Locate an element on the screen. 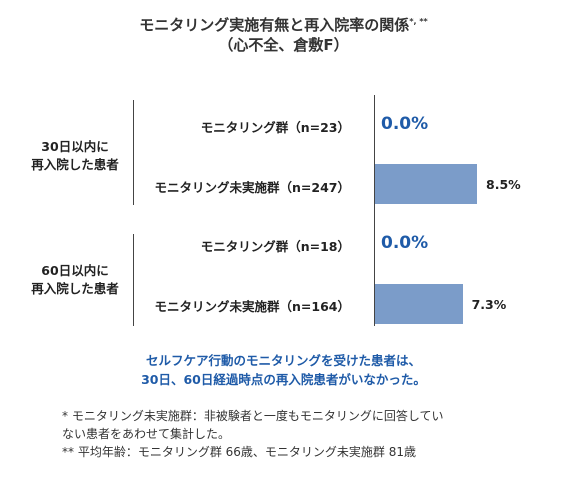 The image size is (567, 477). value-label-30days-no-monitoring: 8.5% is located at coordinates (503, 184).